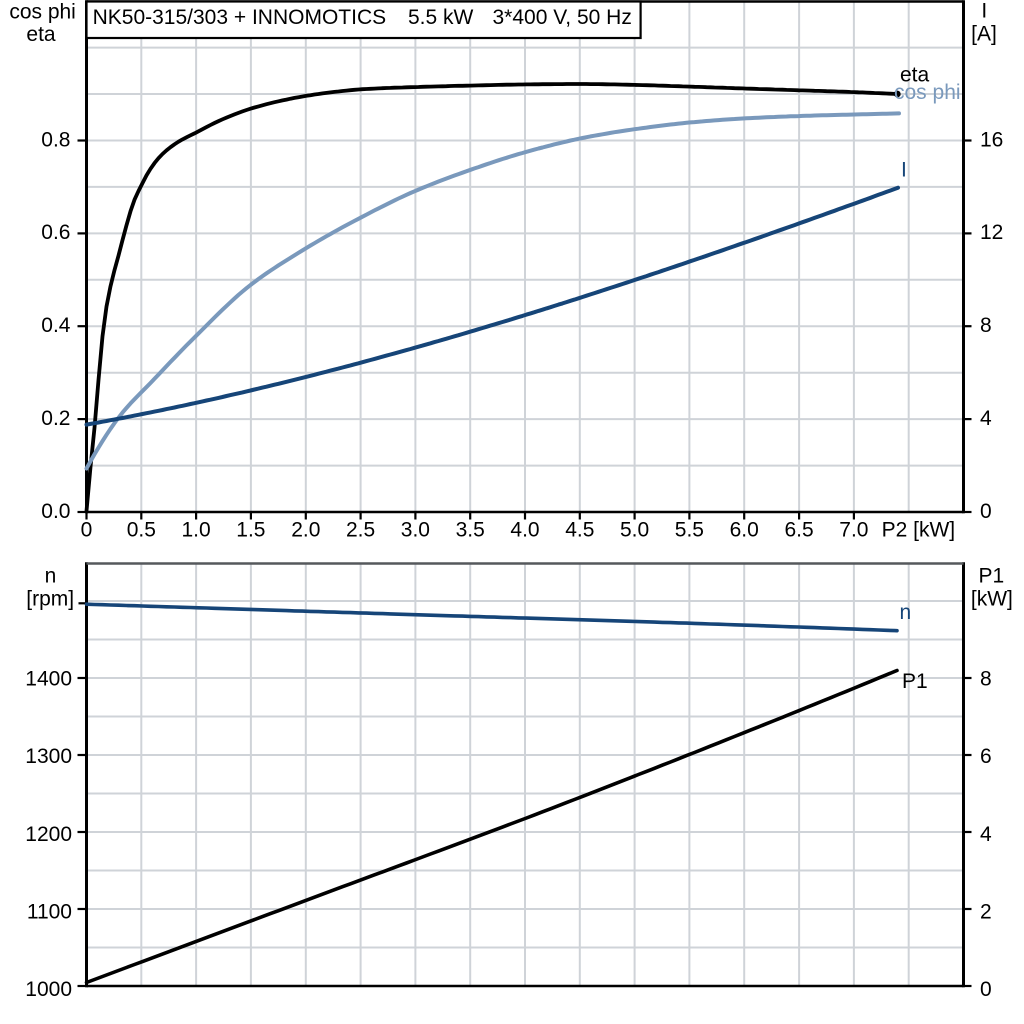 This screenshot has width=1024, height=1024. What do you see at coordinates (55, 139) in the screenshot?
I see `svg-text: 0.8` at bounding box center [55, 139].